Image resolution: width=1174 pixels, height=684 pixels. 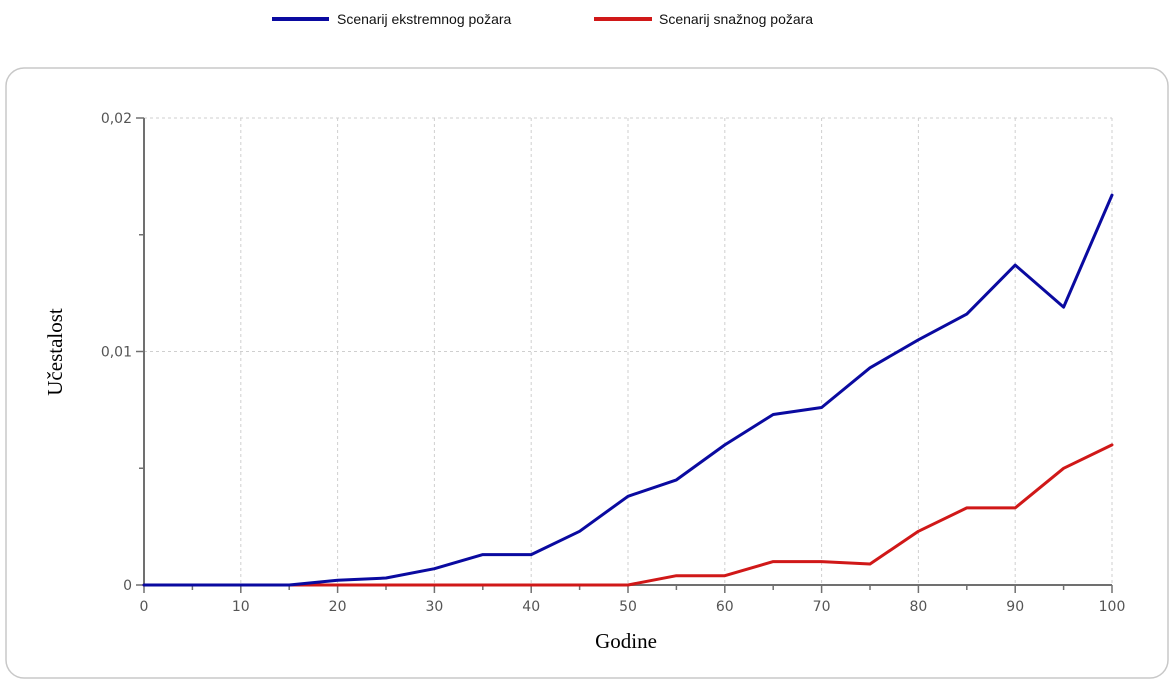 I want to click on x-tick-label-50: 50, so click(x=628, y=607).